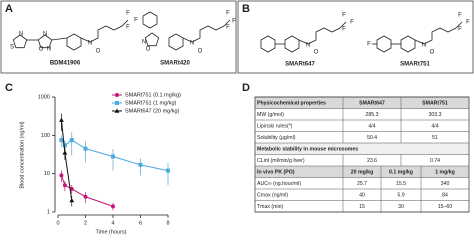 Image resolution: width=474 pixels, height=240 pixels. What do you see at coordinates (401, 207) in the screenshot?
I see `table-cell: 30` at bounding box center [401, 207].